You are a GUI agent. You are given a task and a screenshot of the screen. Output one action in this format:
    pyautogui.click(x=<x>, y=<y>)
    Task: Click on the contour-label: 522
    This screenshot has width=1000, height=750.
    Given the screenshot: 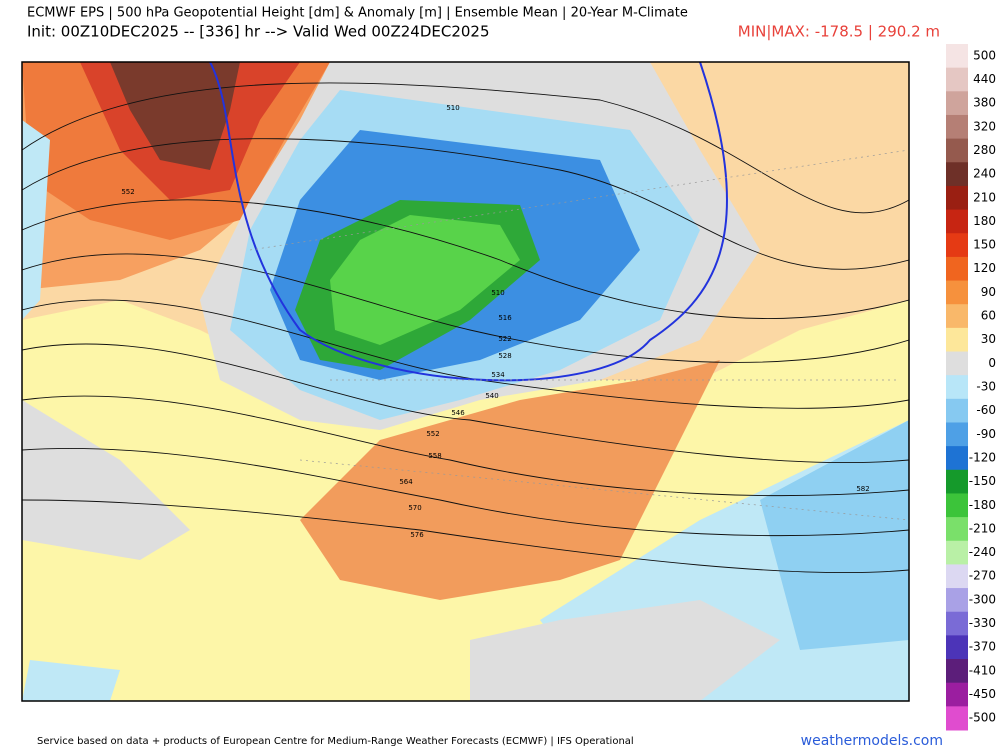 What is the action you would take?
    pyautogui.click(x=504, y=339)
    